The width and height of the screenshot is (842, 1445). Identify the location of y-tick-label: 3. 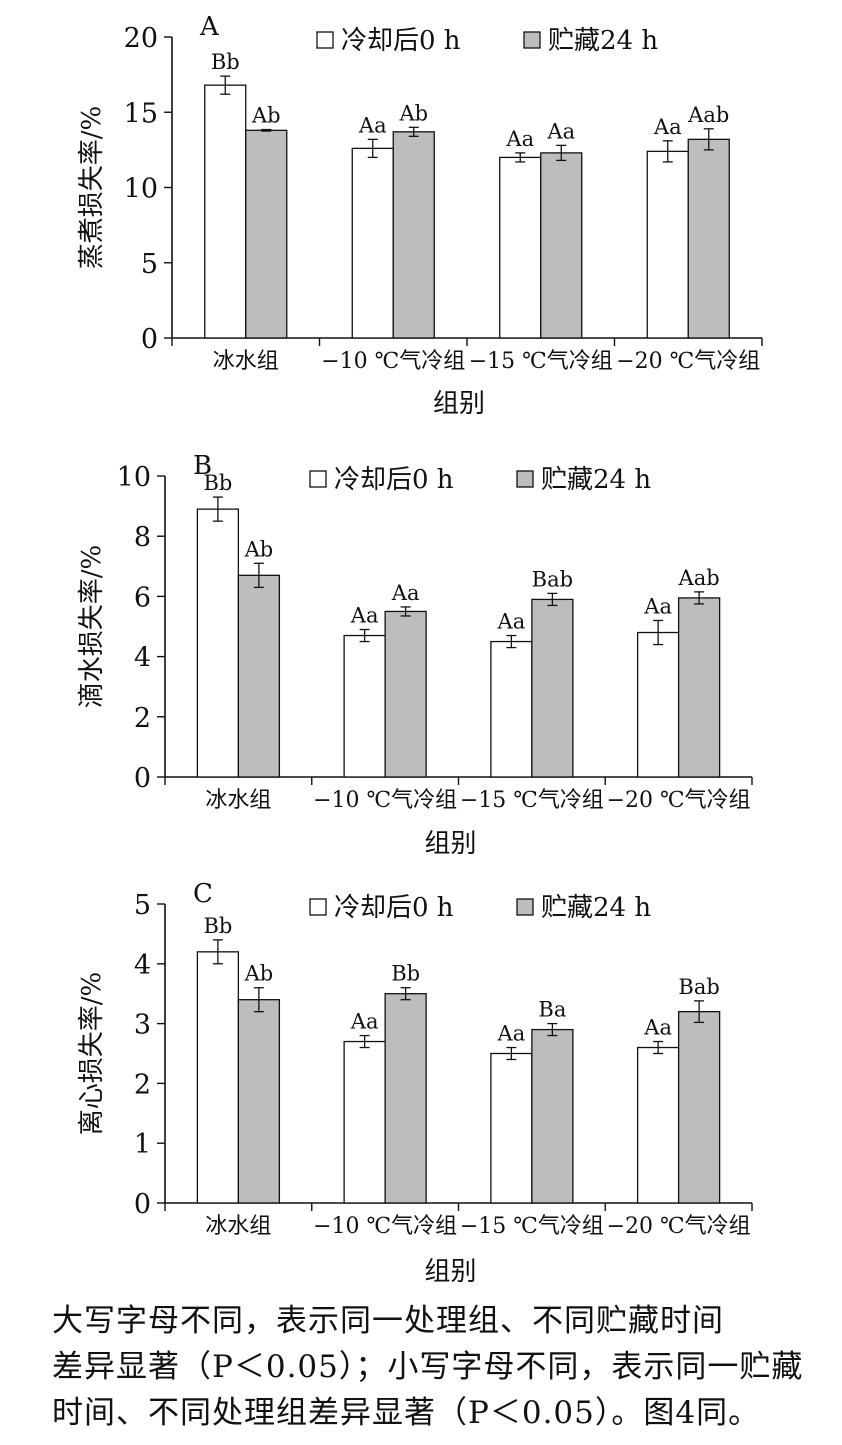
(142, 1025).